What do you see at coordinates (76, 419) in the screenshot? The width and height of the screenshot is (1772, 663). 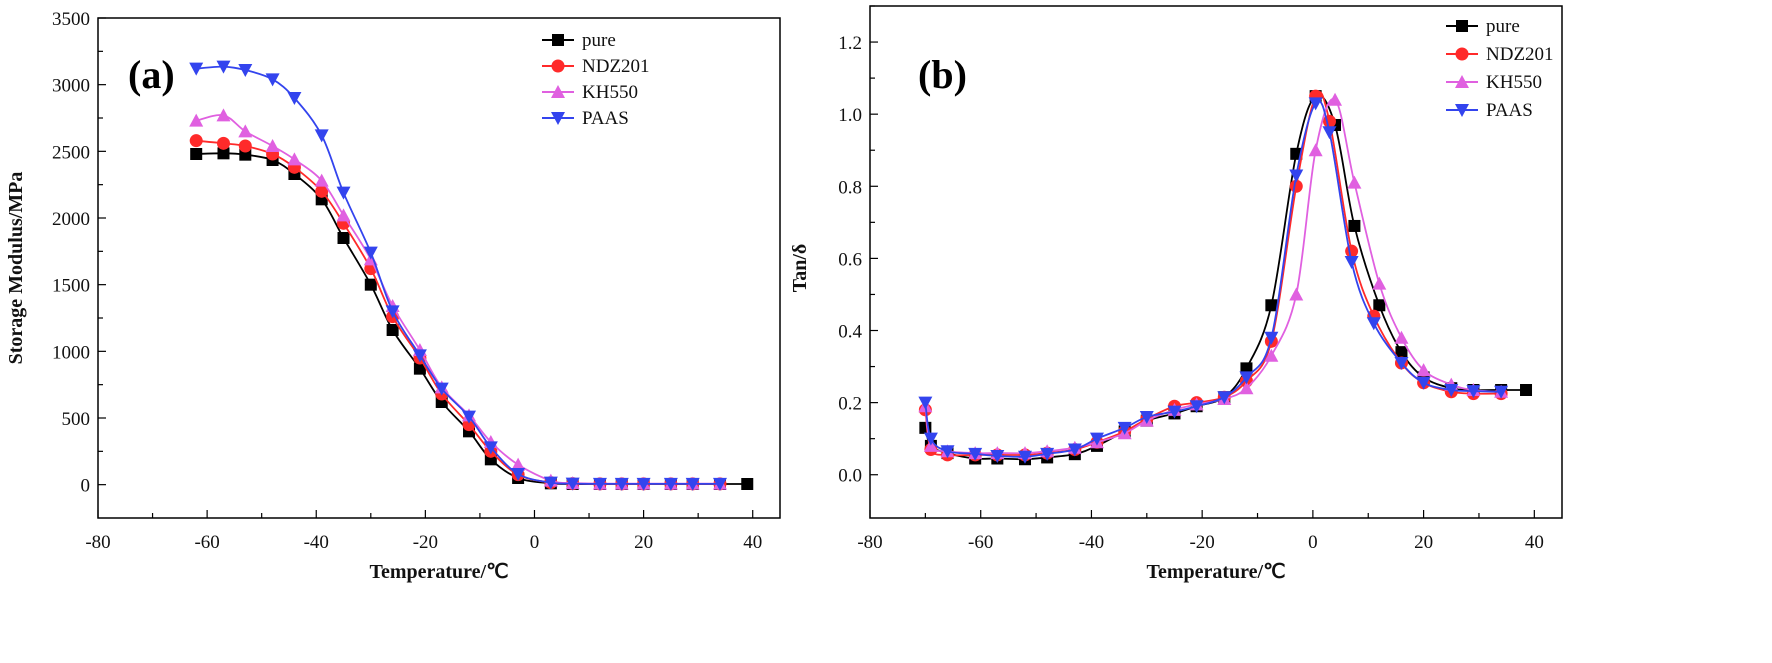 I see `y-tick-label: 500` at bounding box center [76, 419].